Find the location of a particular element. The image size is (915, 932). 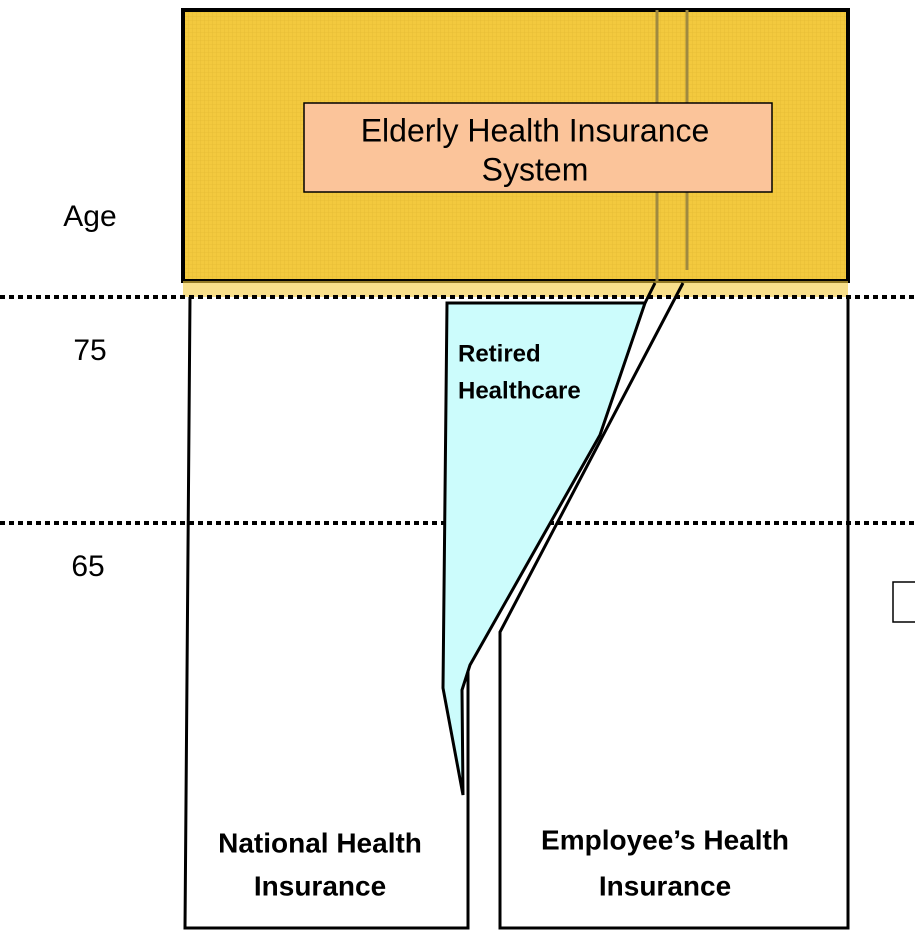

retired-label: Healthcare is located at coordinates (519, 390).